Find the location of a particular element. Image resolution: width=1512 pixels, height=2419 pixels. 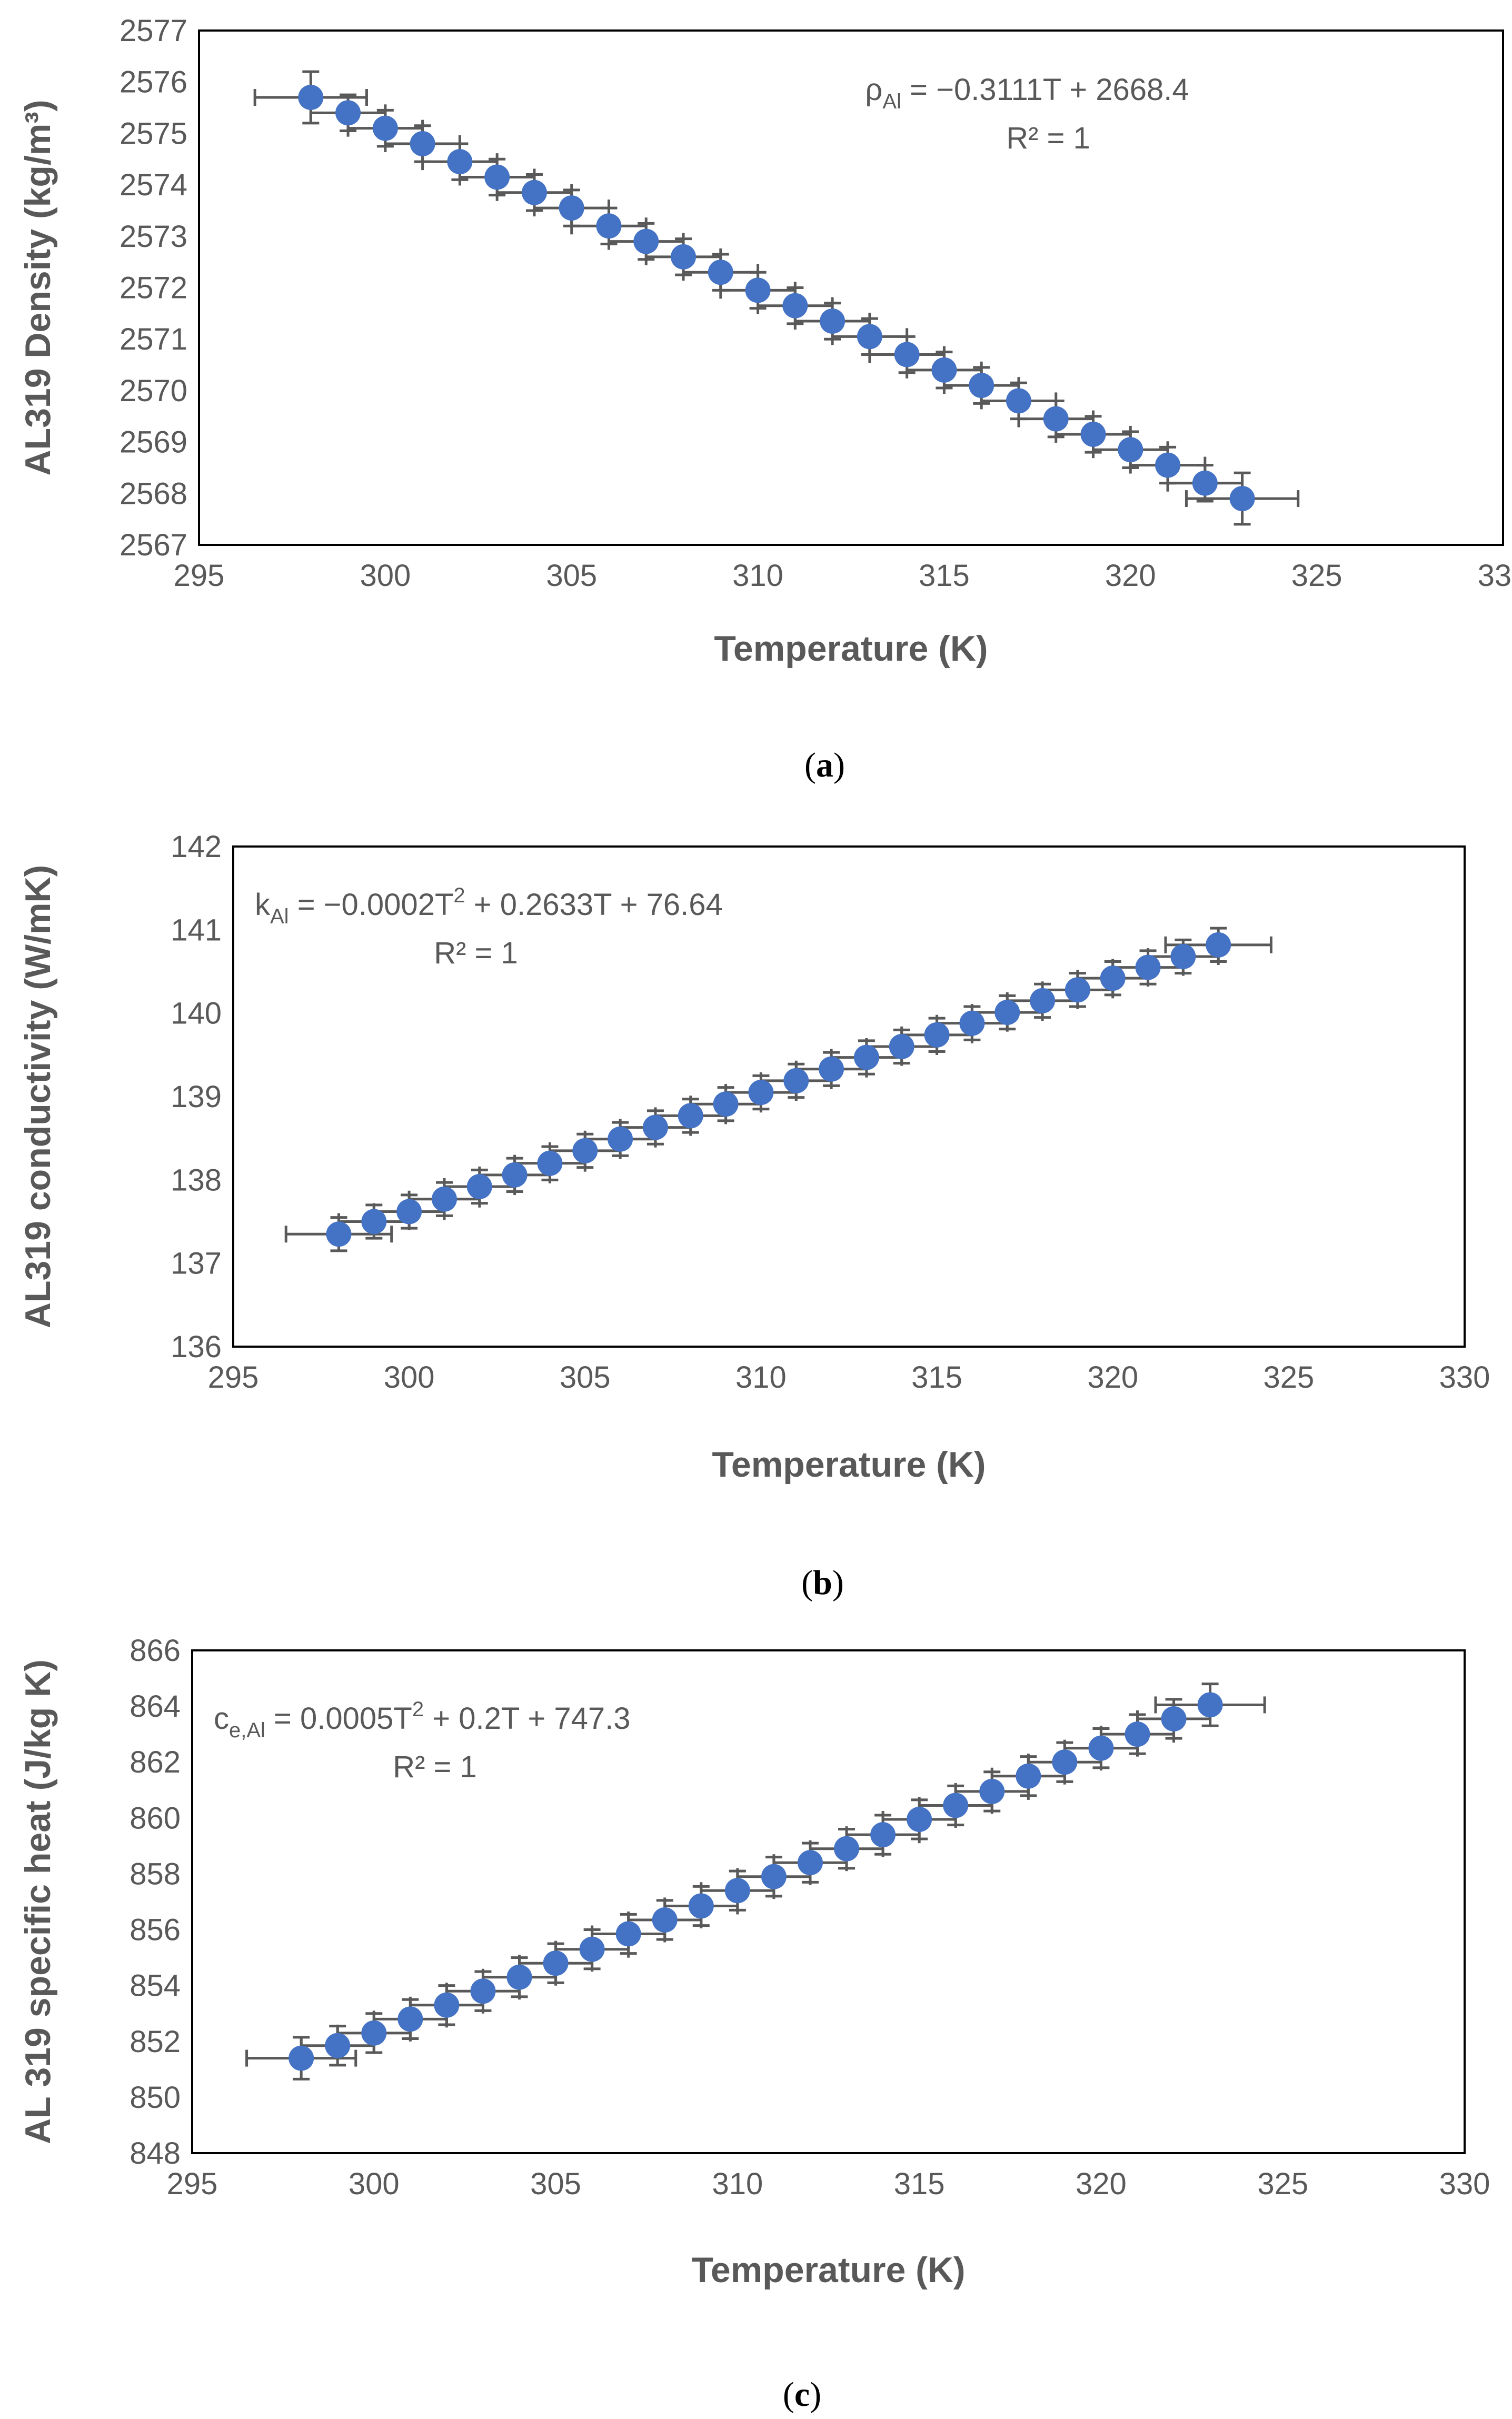

y-tick-label: 136 is located at coordinates (197, 1347).